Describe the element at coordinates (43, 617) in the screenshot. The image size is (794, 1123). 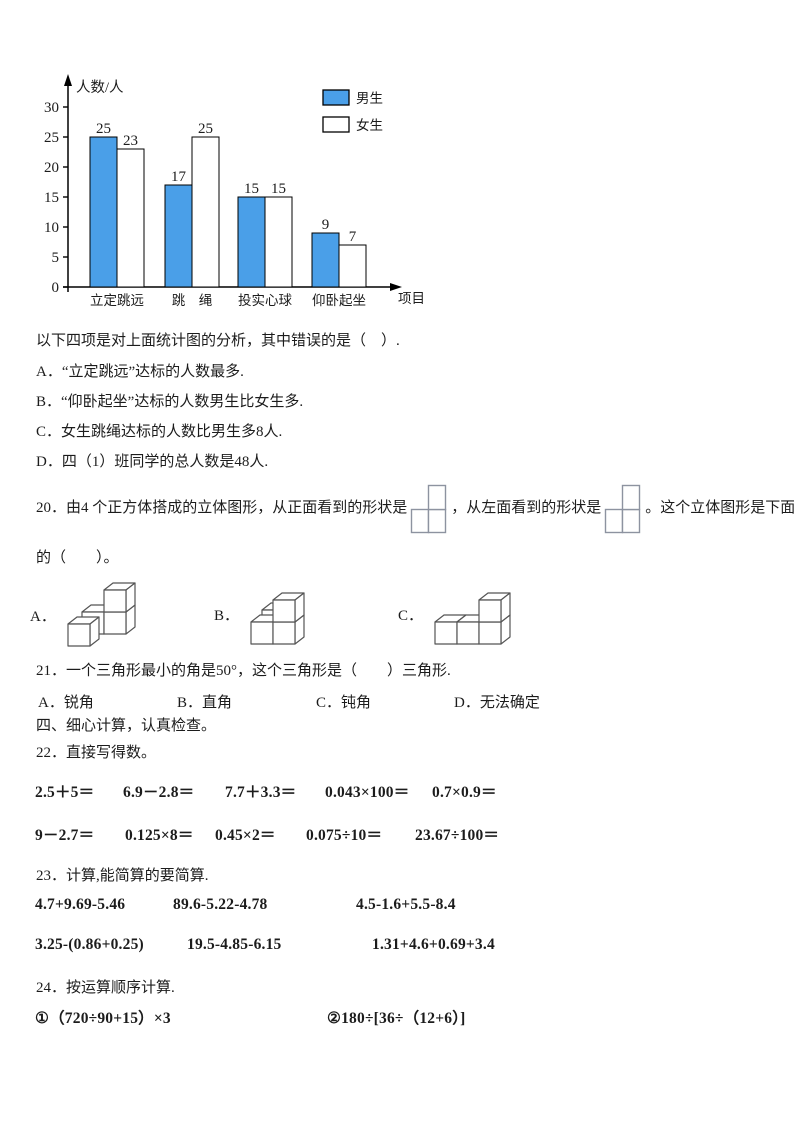
I see `q20-option-a-label: A．` at that location.